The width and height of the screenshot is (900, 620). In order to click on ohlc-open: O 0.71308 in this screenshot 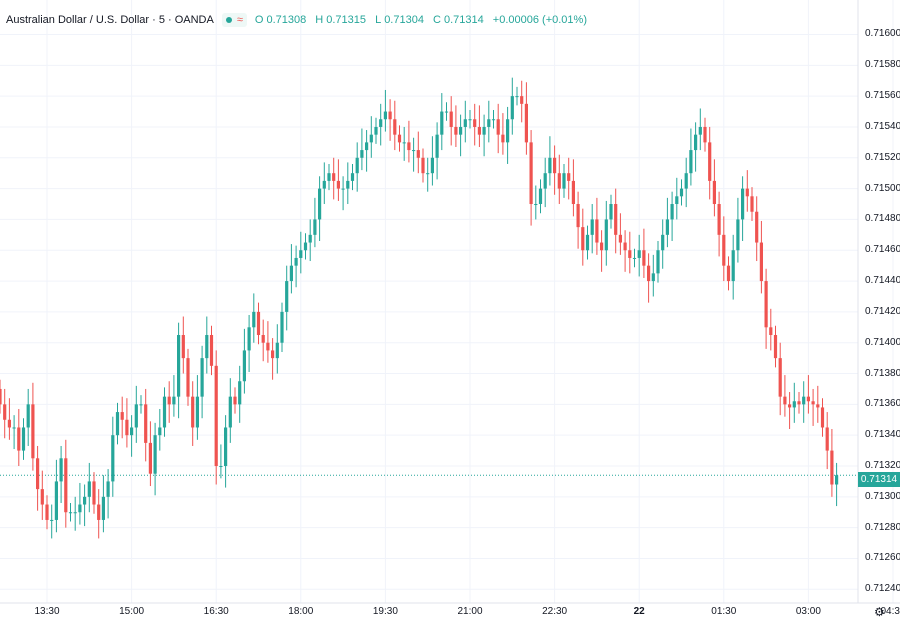, I will do `click(280, 20)`.